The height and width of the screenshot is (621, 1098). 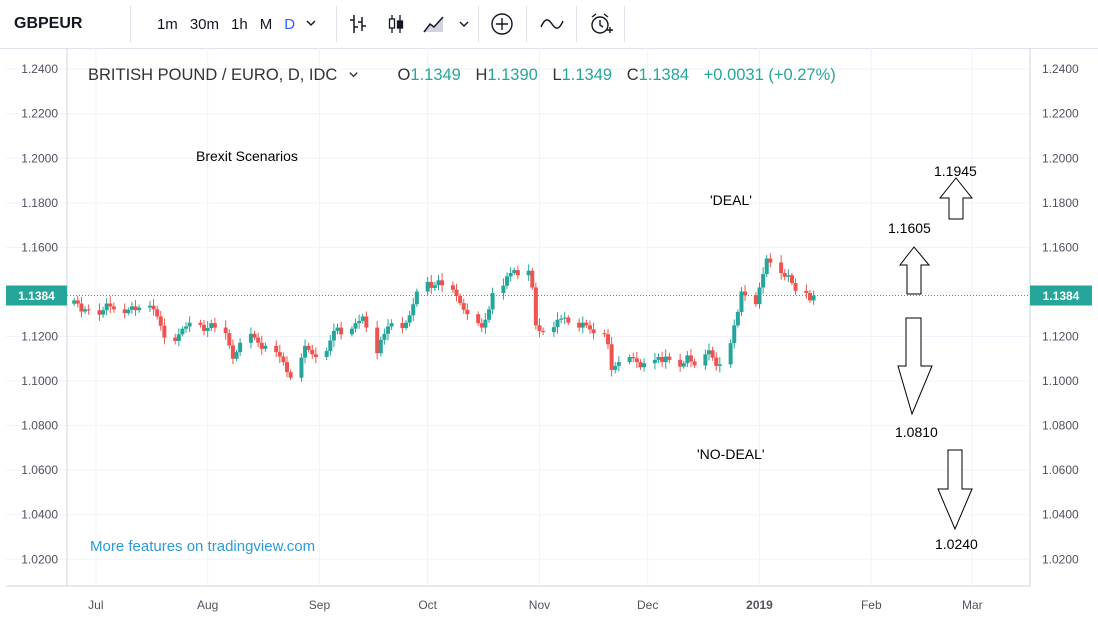 I want to click on arrow-up-deal-lower, so click(x=914, y=270).